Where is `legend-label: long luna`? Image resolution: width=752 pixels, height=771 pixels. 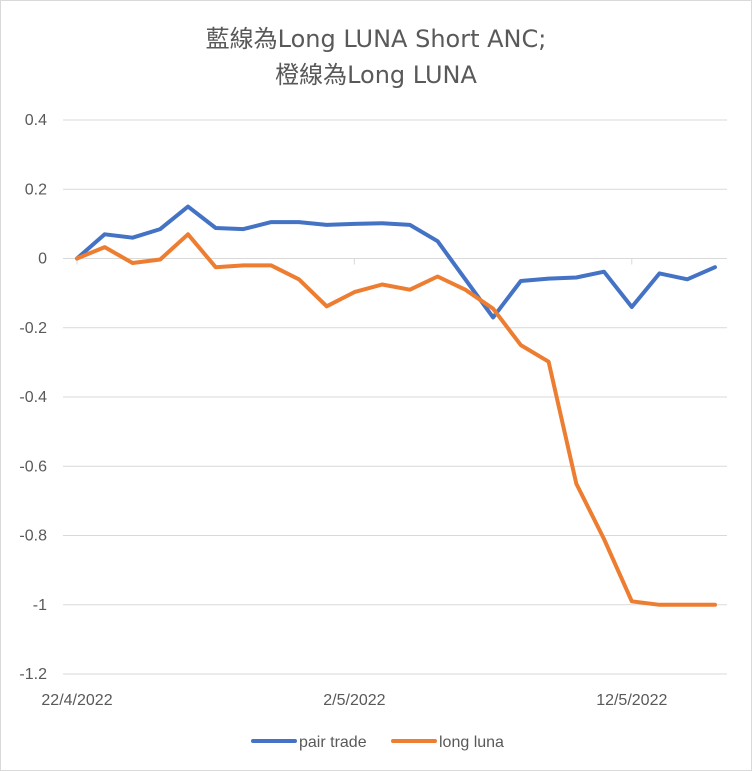
legend-label: long luna is located at coordinates (471, 742).